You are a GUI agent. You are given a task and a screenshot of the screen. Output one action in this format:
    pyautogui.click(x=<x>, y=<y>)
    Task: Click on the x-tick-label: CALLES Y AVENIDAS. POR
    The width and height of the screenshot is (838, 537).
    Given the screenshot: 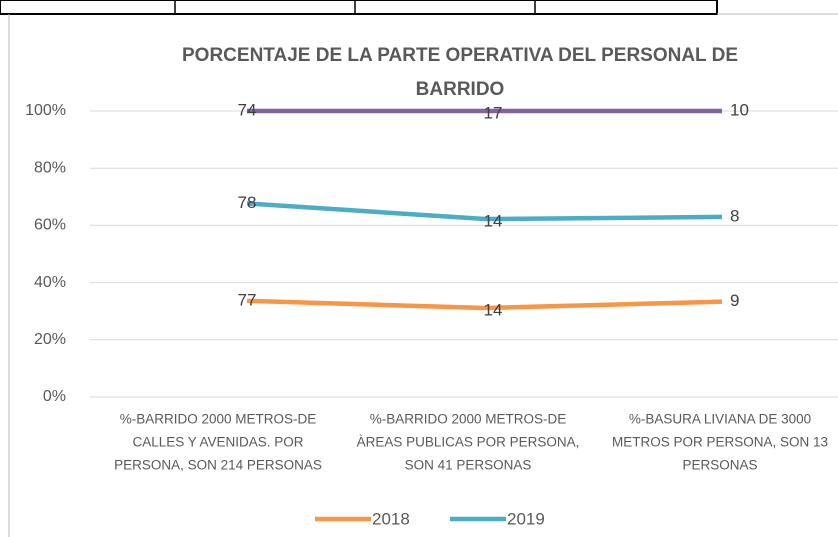 What is the action you would take?
    pyautogui.click(x=217, y=442)
    